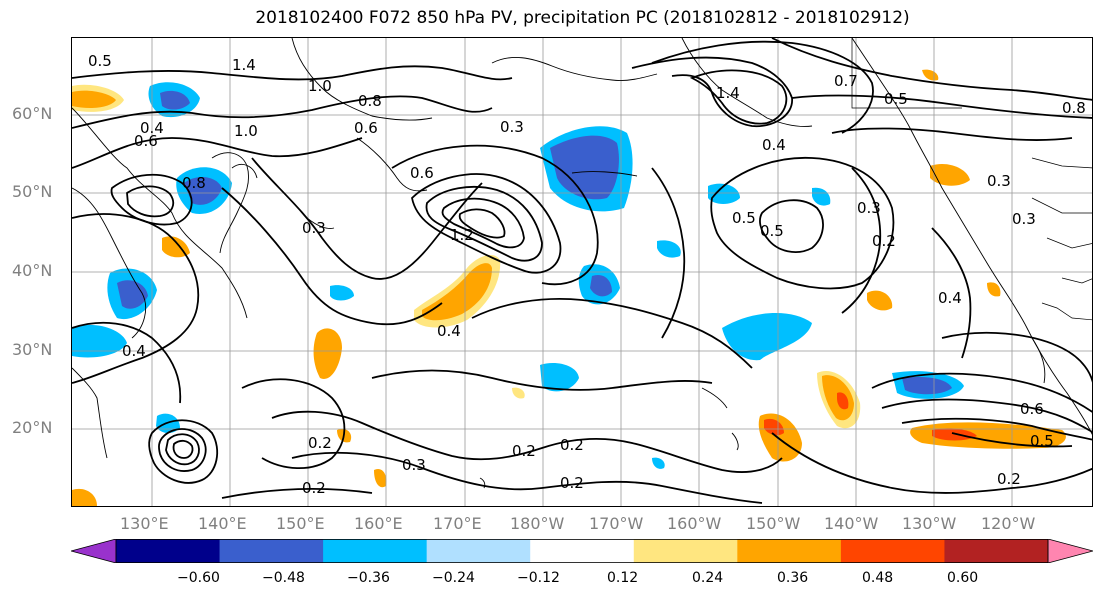 The width and height of the screenshot is (1105, 601). What do you see at coordinates (616, 523) in the screenshot?
I see `lon-label-170w: 170°W` at bounding box center [616, 523].